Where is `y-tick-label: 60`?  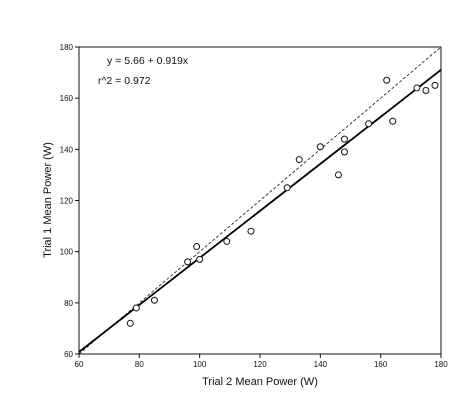 y-tick-label: 60 is located at coordinates (68, 354).